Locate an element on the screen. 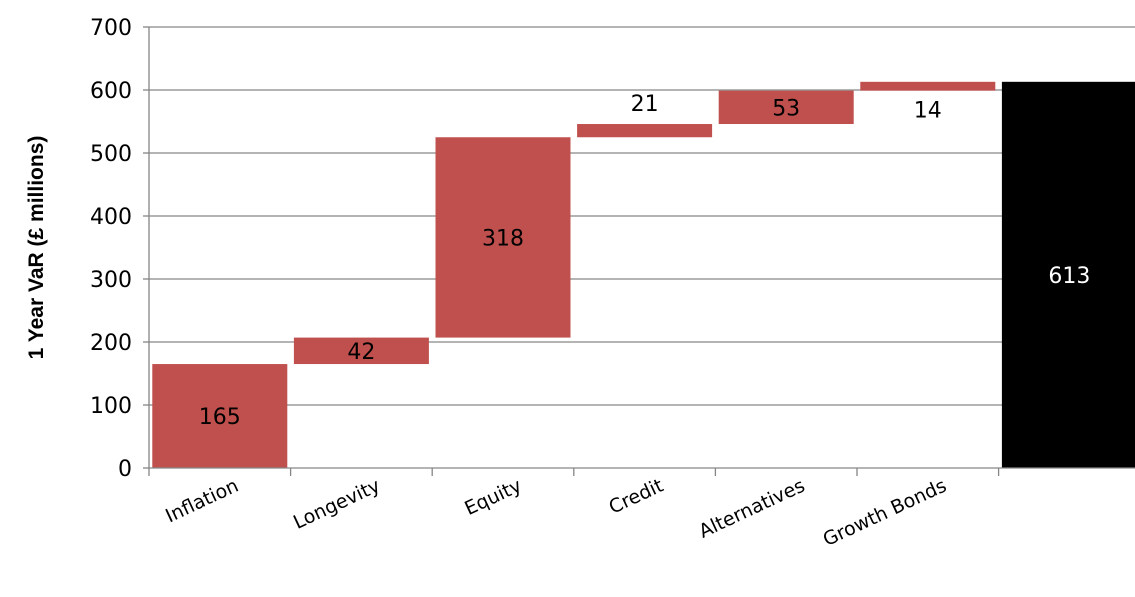 This screenshot has width=1135, height=597. data-label: 613 is located at coordinates (1069, 276).